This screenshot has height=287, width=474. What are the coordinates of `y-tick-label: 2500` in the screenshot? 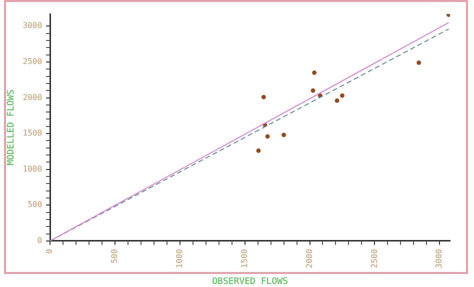 It's located at (32, 61).